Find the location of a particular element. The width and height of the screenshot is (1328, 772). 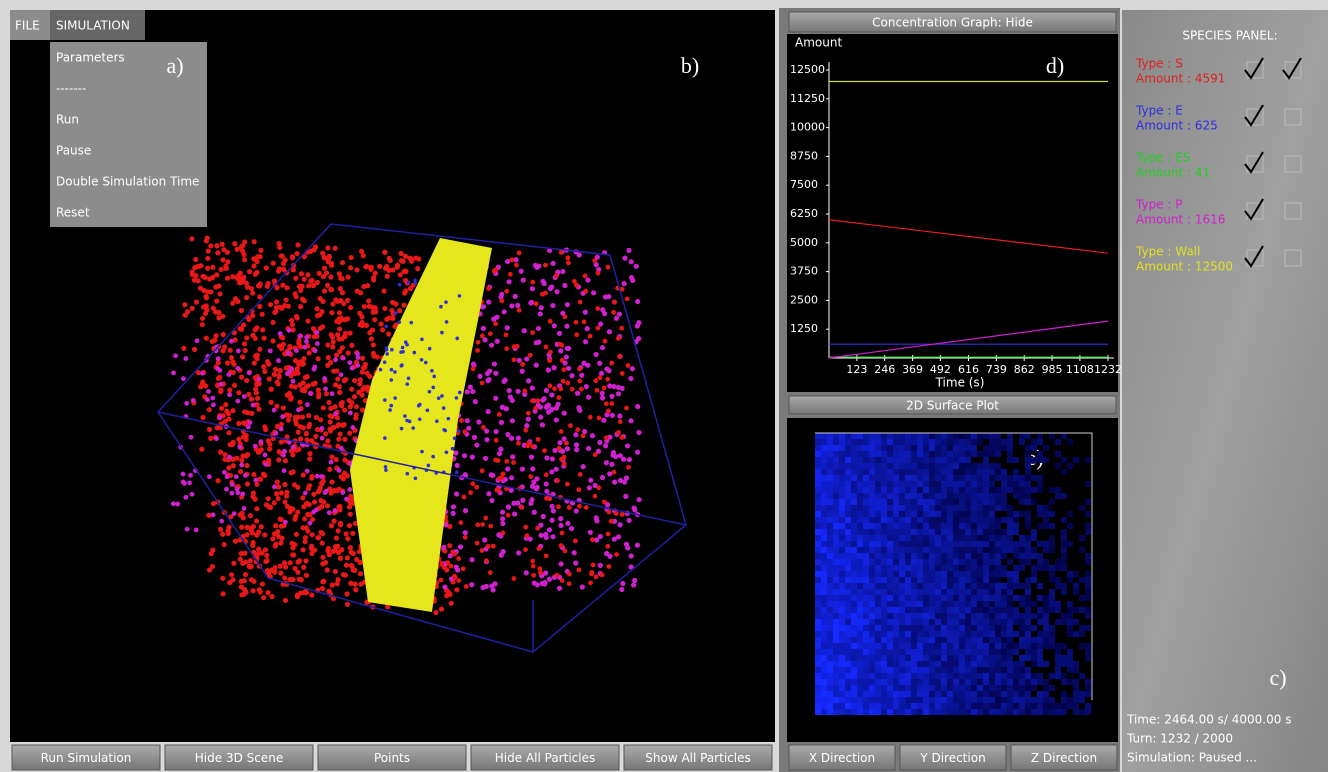

dropdown-item: Parameters is located at coordinates (90, 58).